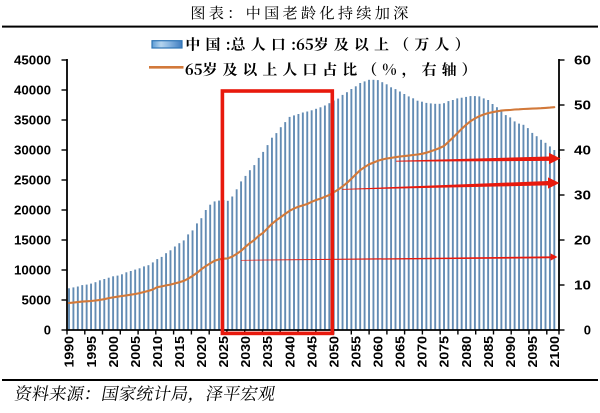 The width and height of the screenshot is (600, 413). I want to click on svg-text: 10000, so click(32, 270).